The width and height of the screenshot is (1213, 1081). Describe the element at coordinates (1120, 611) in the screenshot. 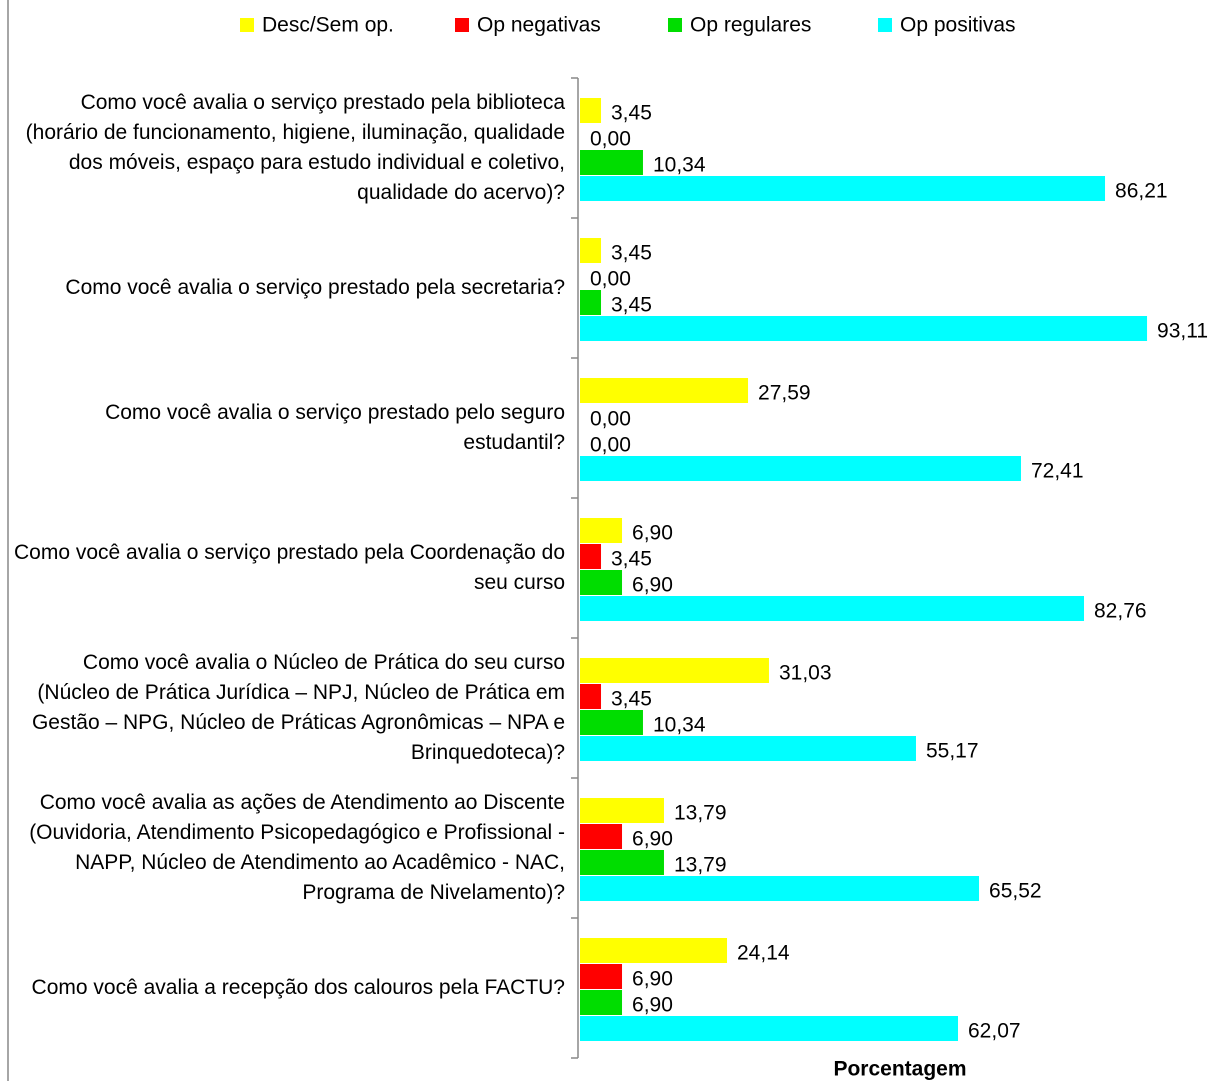

I see `value-label: 82,76` at that location.